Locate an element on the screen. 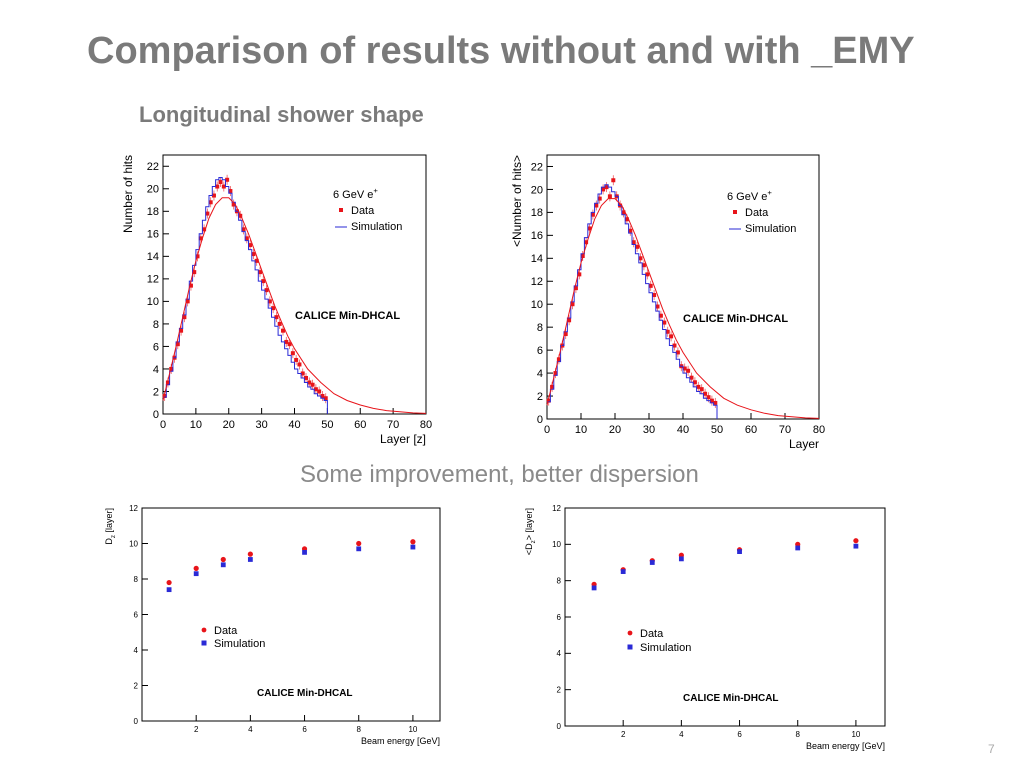 Image resolution: width=1024 pixels, height=768 pixels. x-axis-label: Beam energy [GeV] is located at coordinates (400, 741).